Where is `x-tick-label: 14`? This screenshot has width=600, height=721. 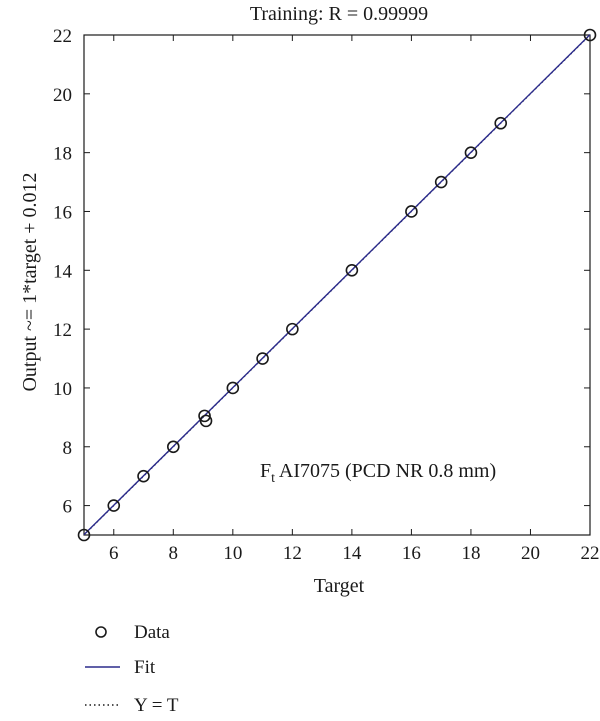 x-tick-label: 14 is located at coordinates (352, 553).